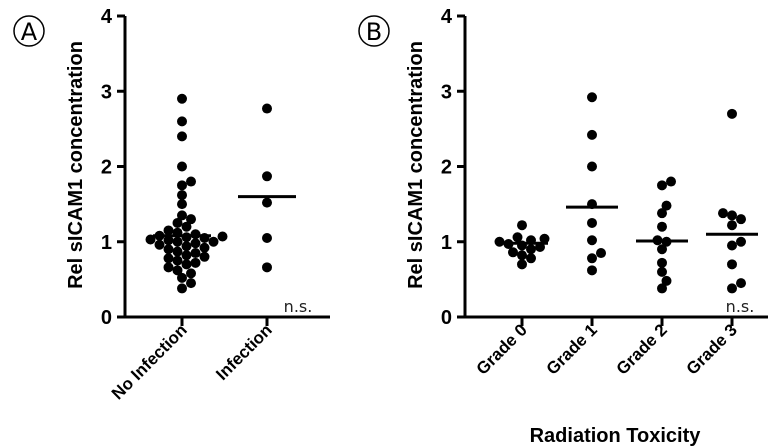 This screenshot has width=779, height=448. I want to click on panel-a-letter: A, so click(29, 32).